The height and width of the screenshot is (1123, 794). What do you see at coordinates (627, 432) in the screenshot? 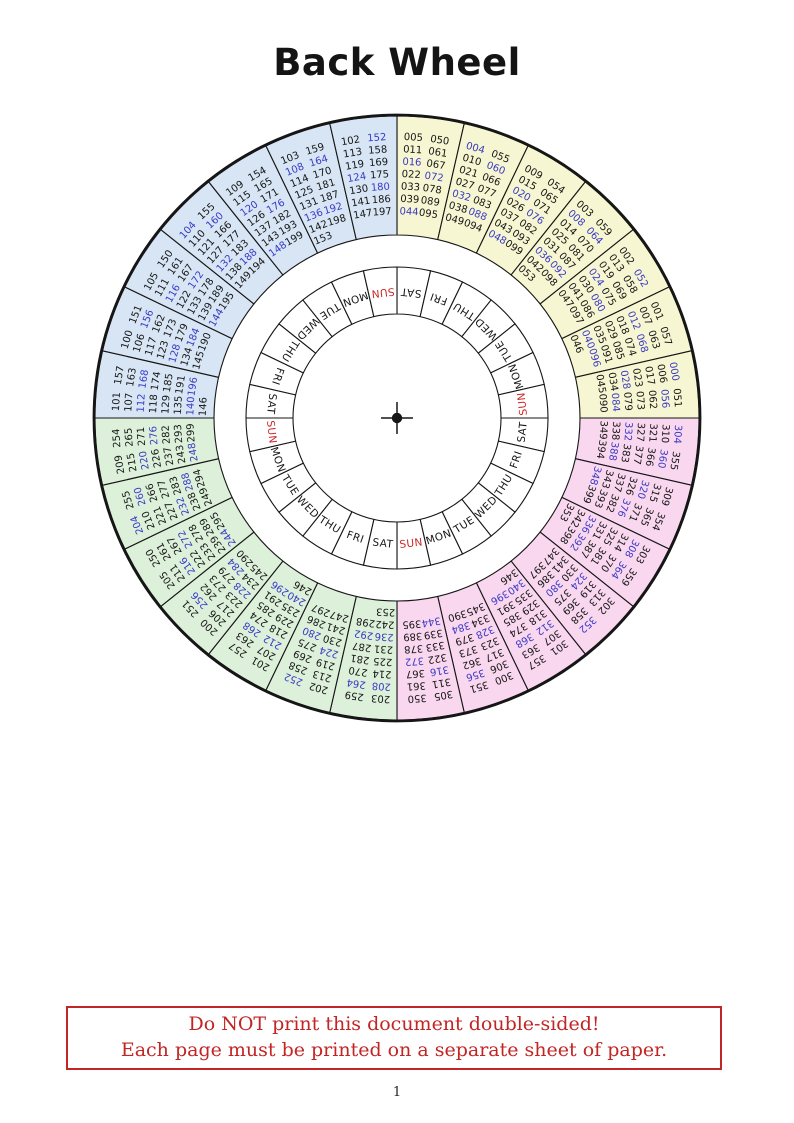
I see `year-number: 332` at bounding box center [627, 432].